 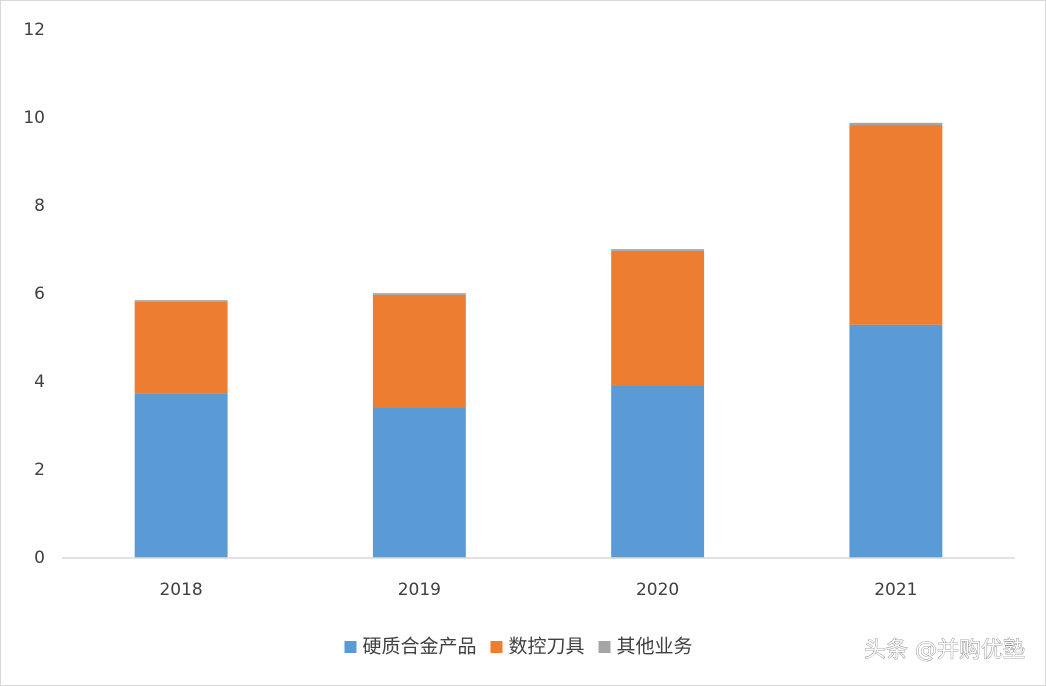 What do you see at coordinates (39, 470) in the screenshot?
I see `y-tick-label: 2` at bounding box center [39, 470].